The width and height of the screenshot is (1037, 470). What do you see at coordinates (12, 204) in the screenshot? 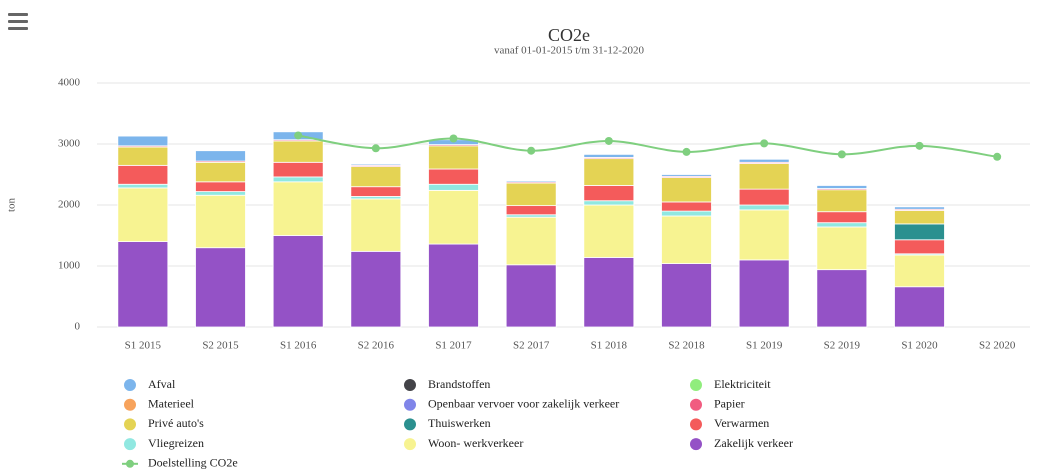
I see `y-axis-label: ton` at bounding box center [12, 204].